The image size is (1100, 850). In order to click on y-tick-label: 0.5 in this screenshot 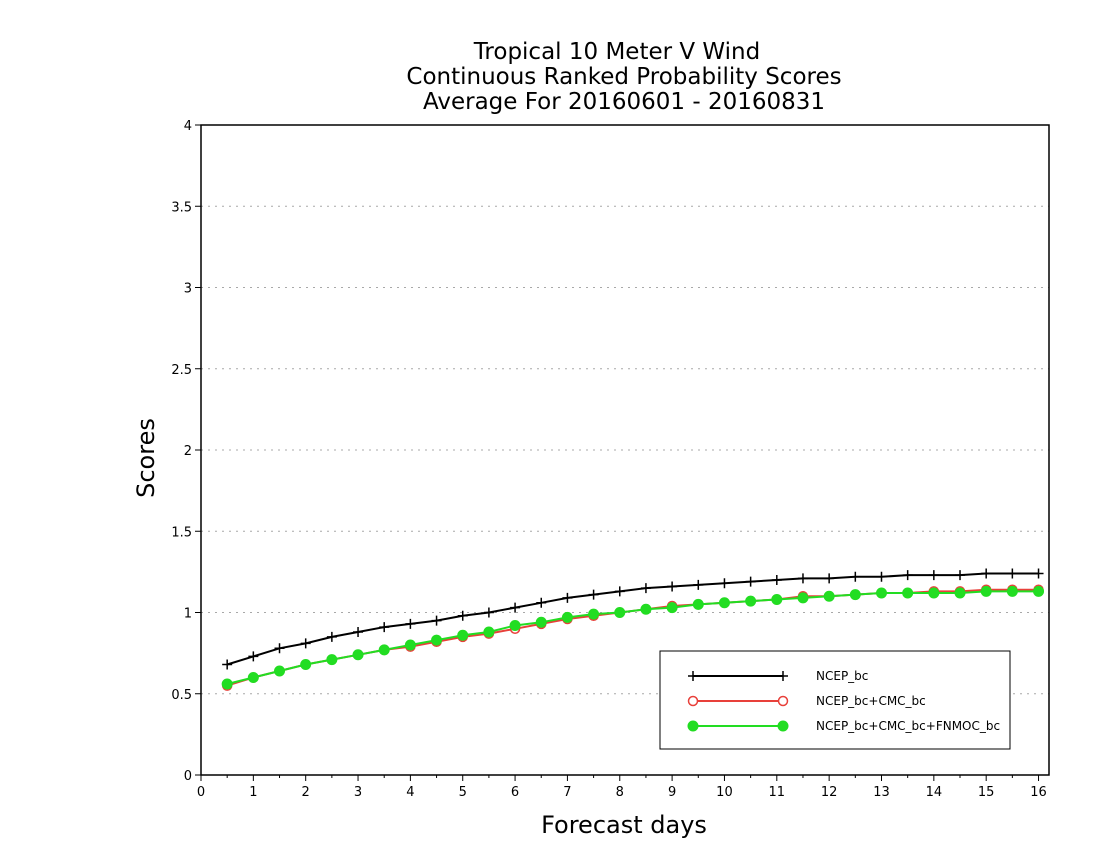, I will do `click(181, 695)`.